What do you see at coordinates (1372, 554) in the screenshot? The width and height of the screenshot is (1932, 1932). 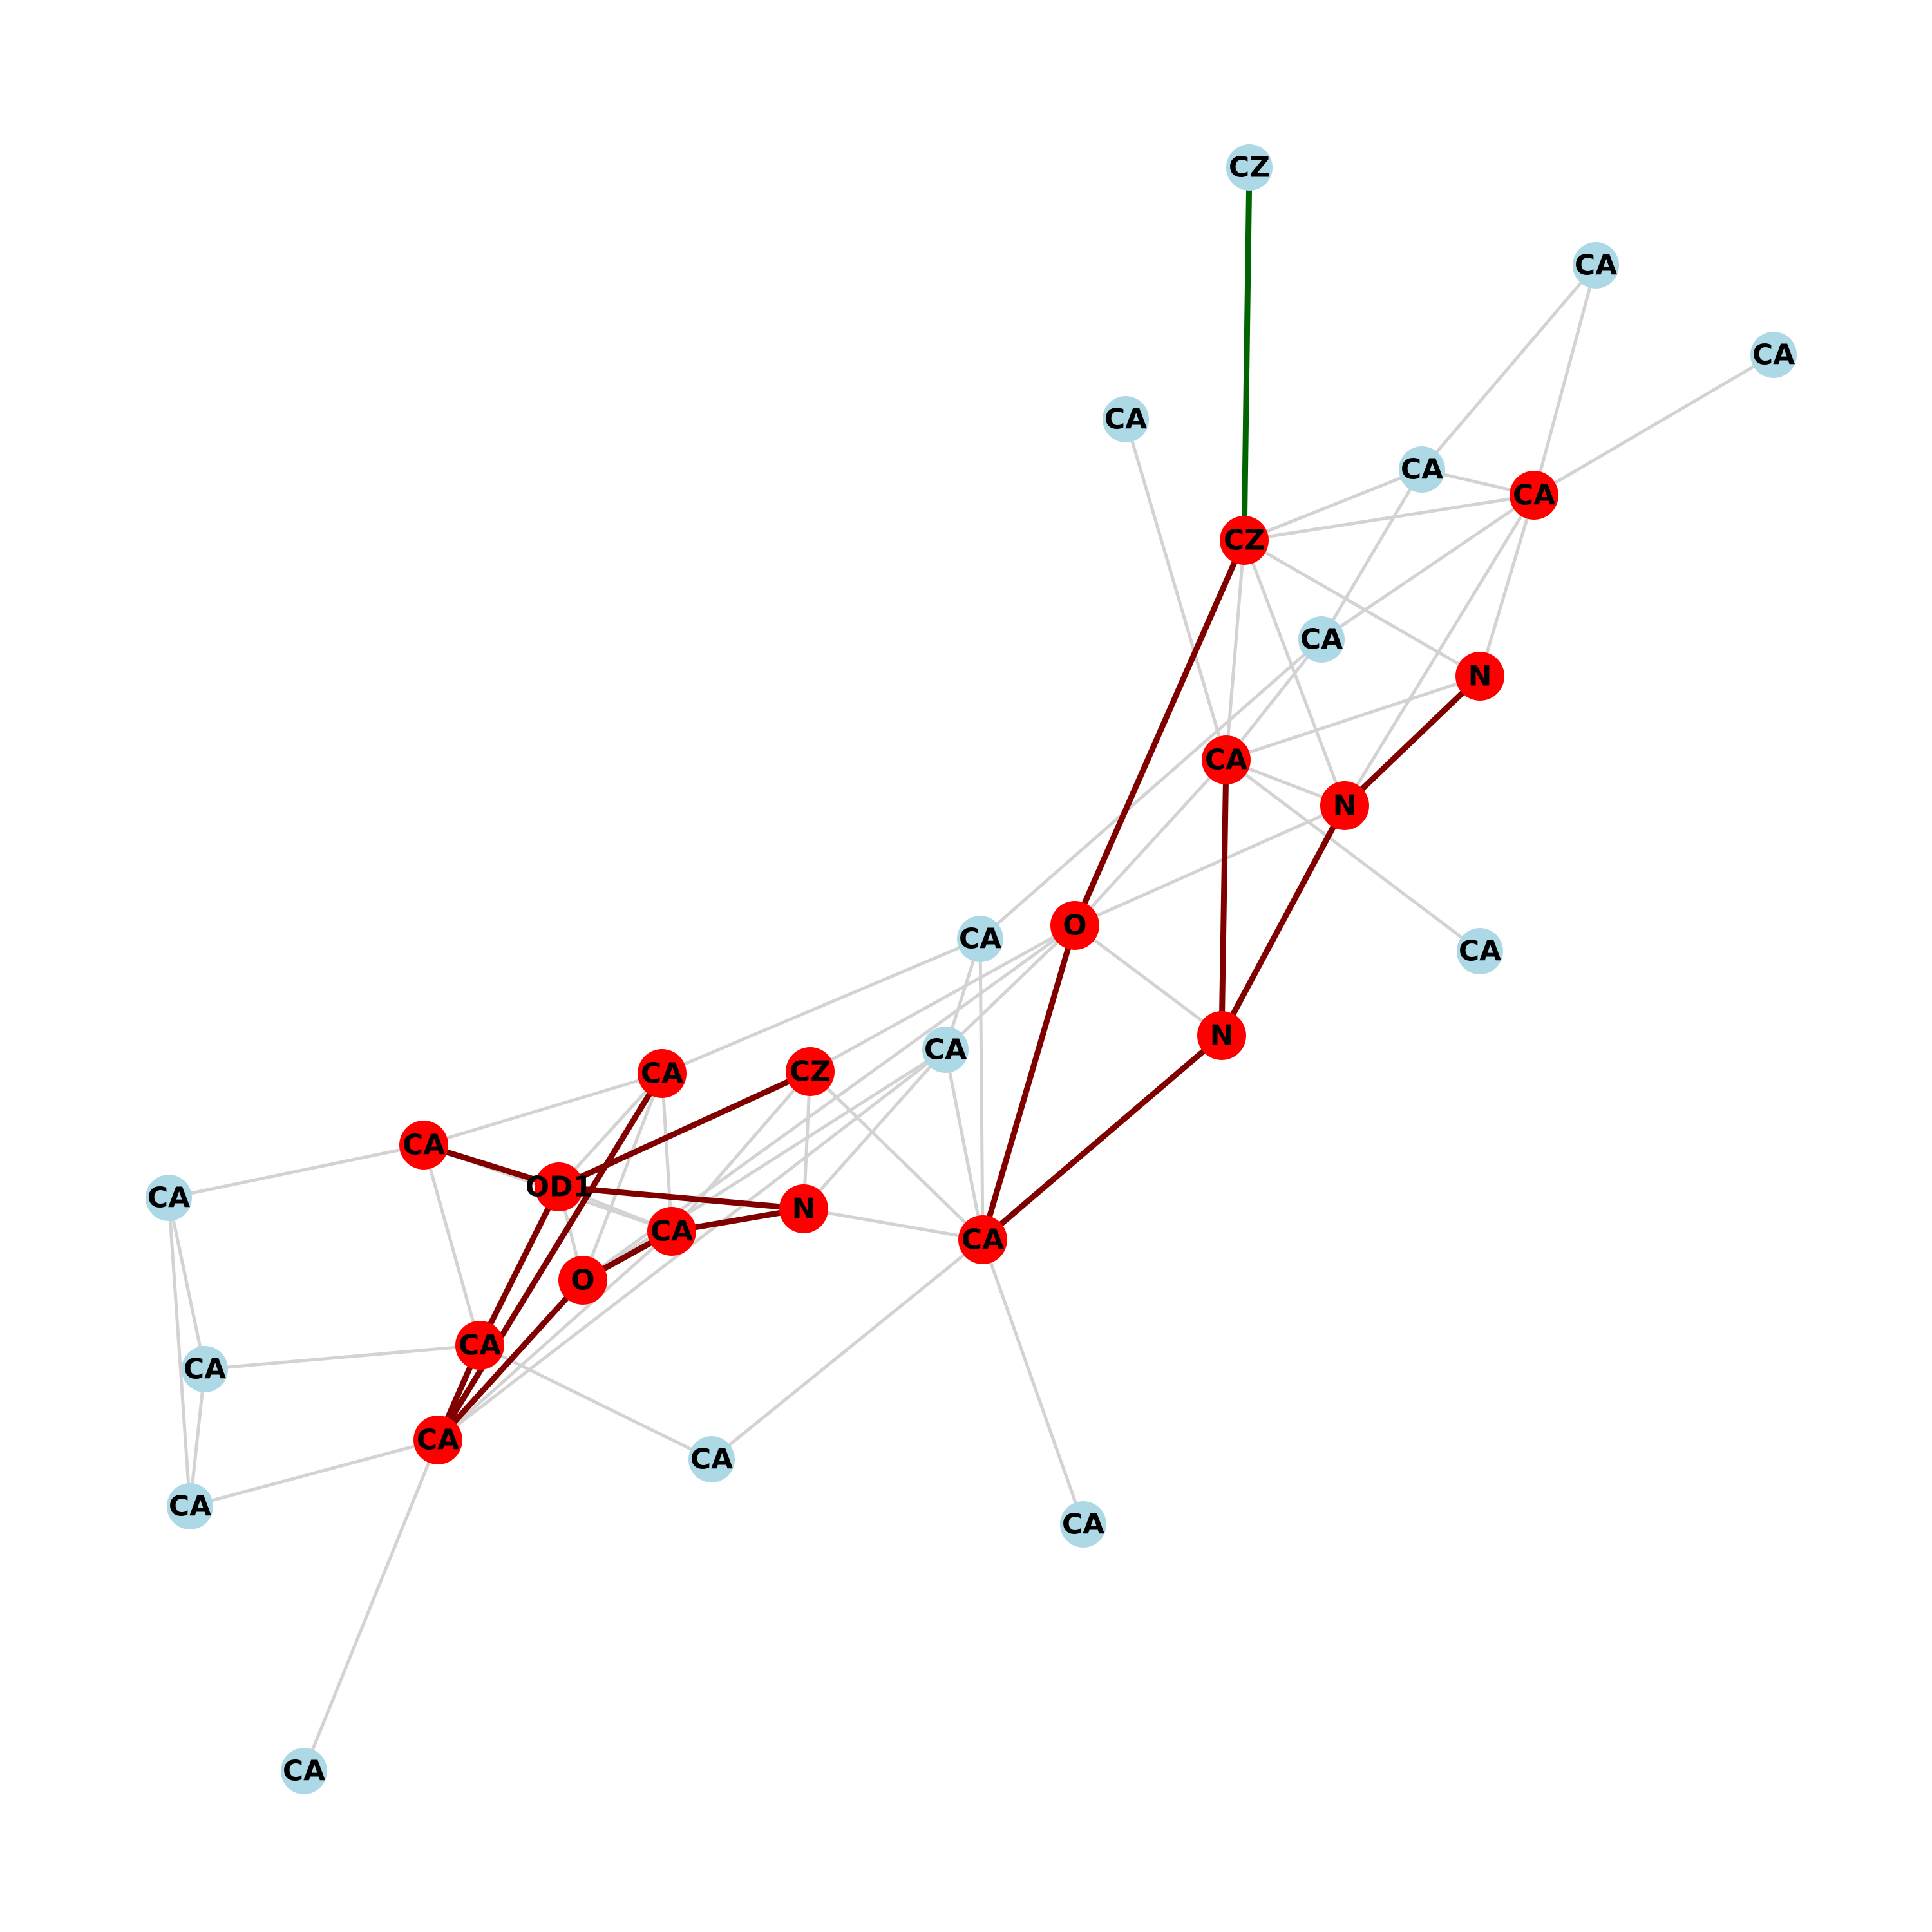 I see `edge-default-n4-n7` at bounding box center [1372, 554].